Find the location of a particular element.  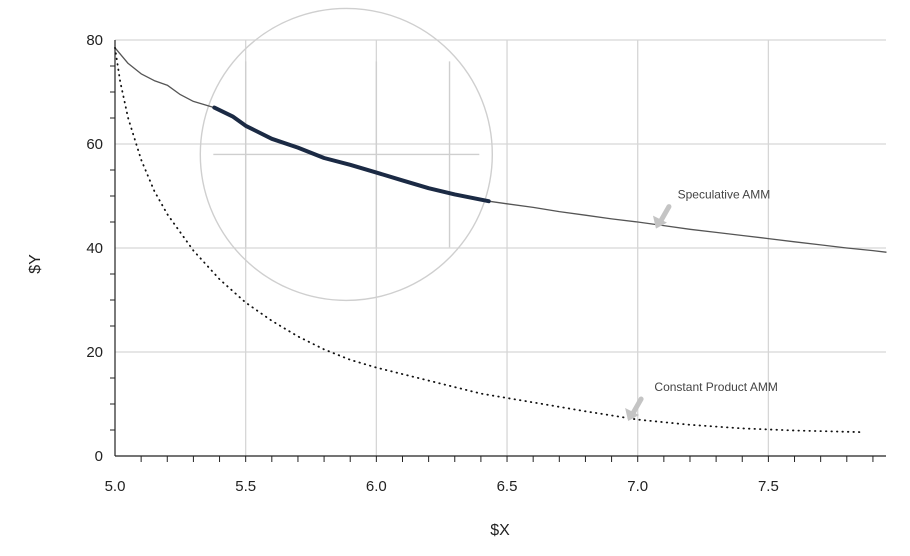

highlighted-segment-line is located at coordinates (351, 154).